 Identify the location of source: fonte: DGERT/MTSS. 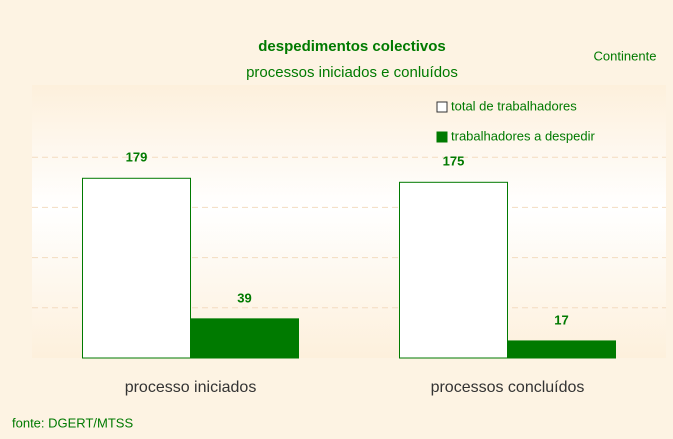
(72, 422).